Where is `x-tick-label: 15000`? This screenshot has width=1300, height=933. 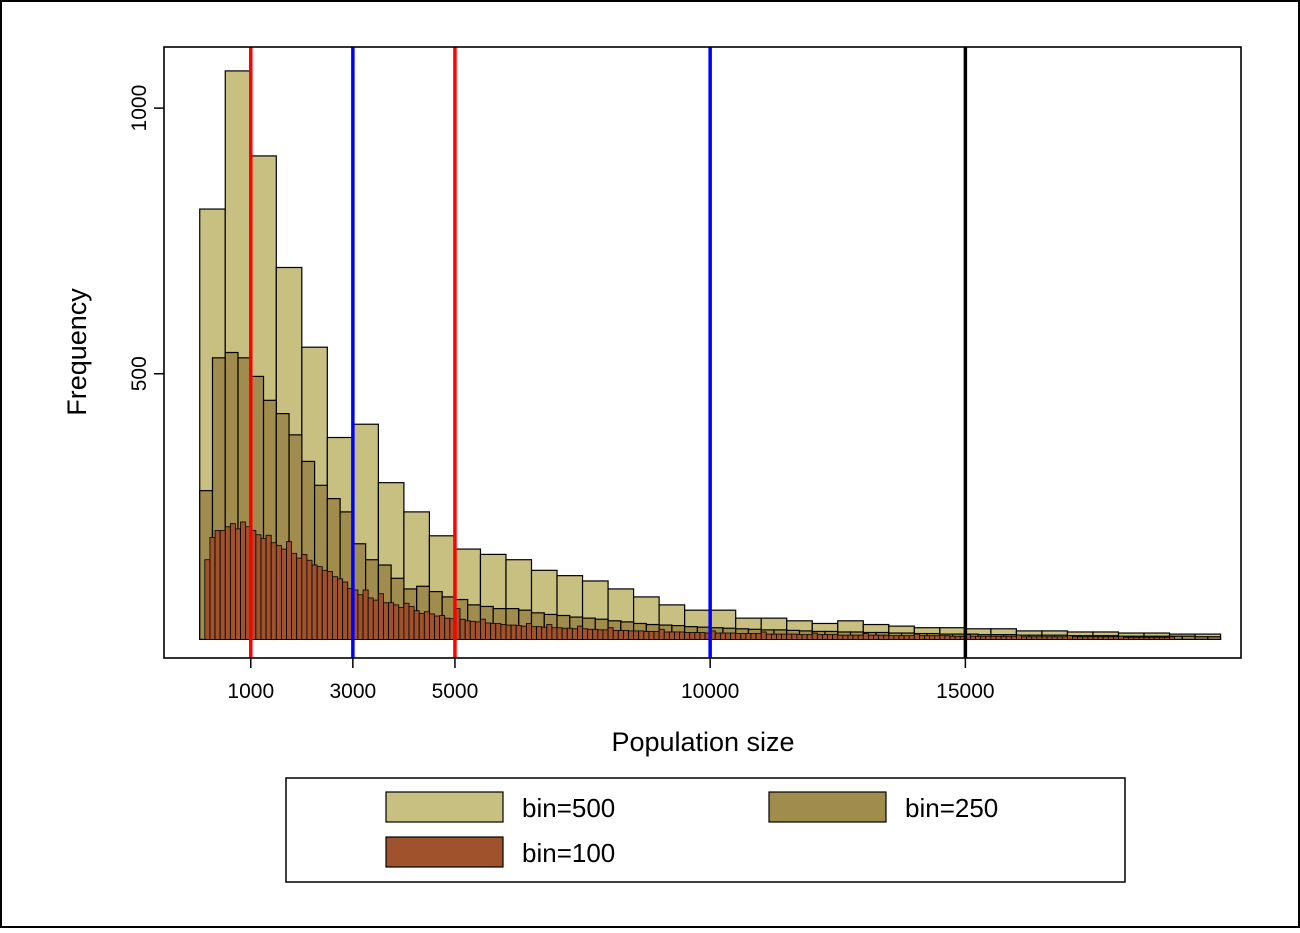
x-tick-label: 15000 is located at coordinates (965, 691).